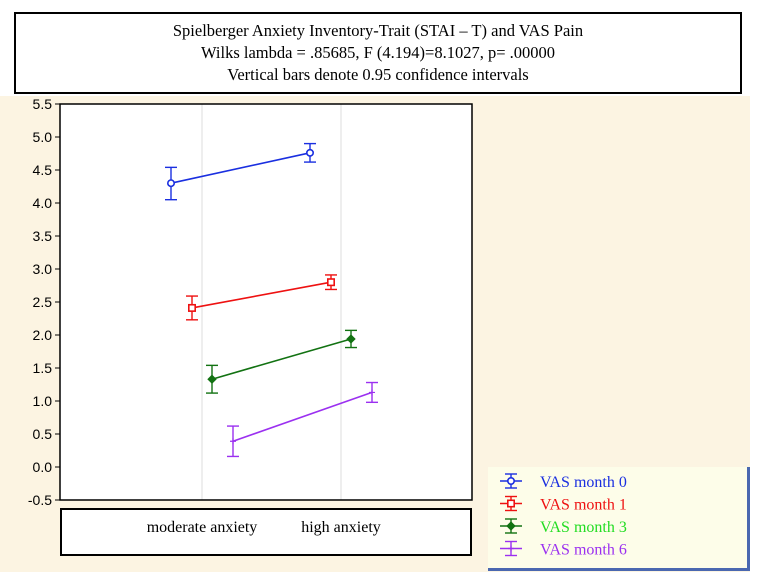  Describe the element at coordinates (43, 203) in the screenshot. I see `y-tick-label: 4.0` at that location.